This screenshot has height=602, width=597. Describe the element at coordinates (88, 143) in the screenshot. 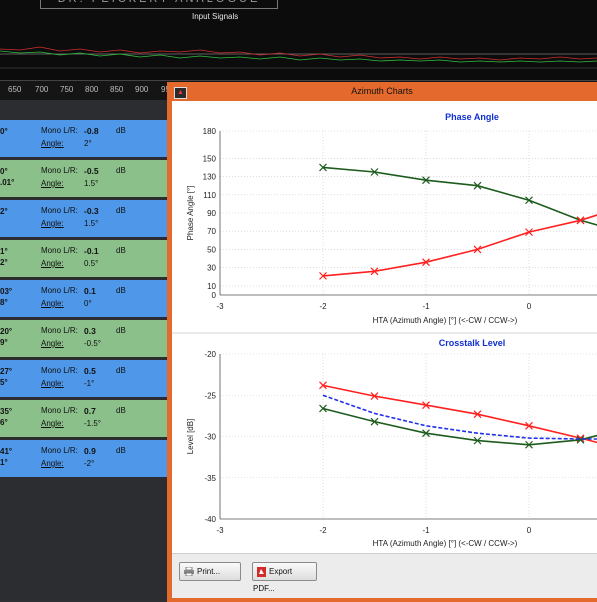

I see `angle-value: 2°` at that location.